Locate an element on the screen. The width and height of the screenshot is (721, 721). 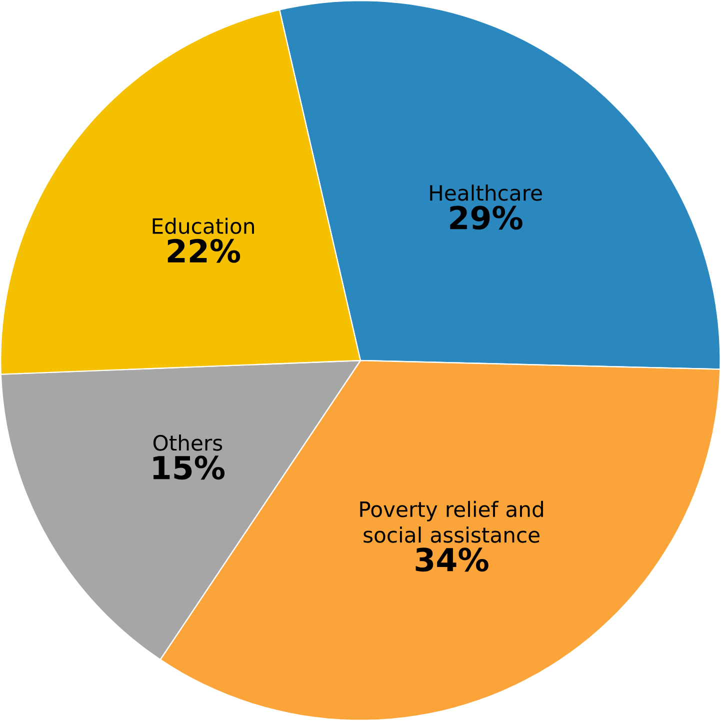
data-label: 34% is located at coordinates (452, 560).